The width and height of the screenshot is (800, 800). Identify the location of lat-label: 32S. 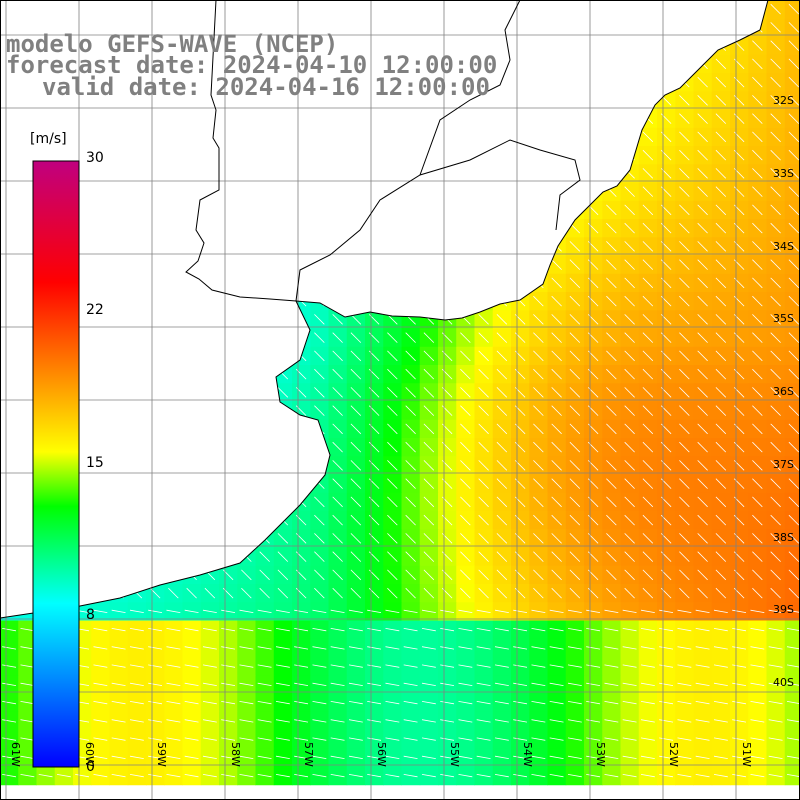
(783, 100).